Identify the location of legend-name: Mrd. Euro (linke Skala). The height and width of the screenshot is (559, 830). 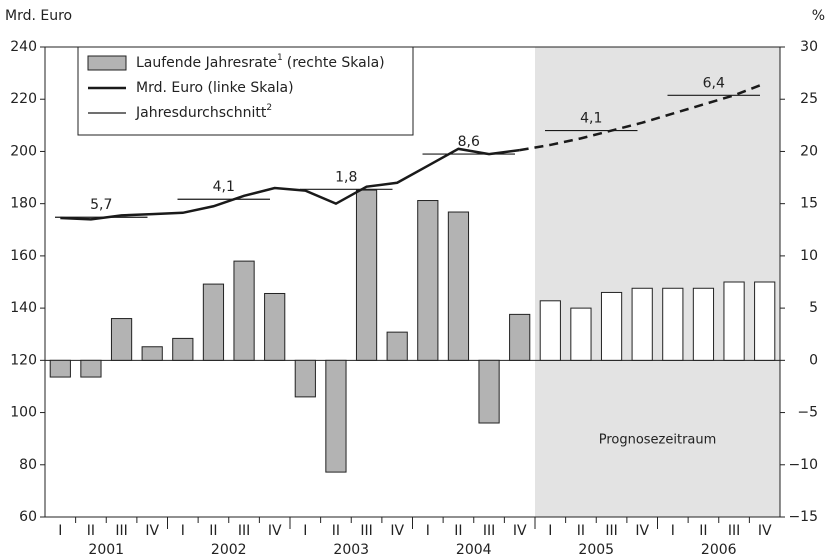
(215, 88).